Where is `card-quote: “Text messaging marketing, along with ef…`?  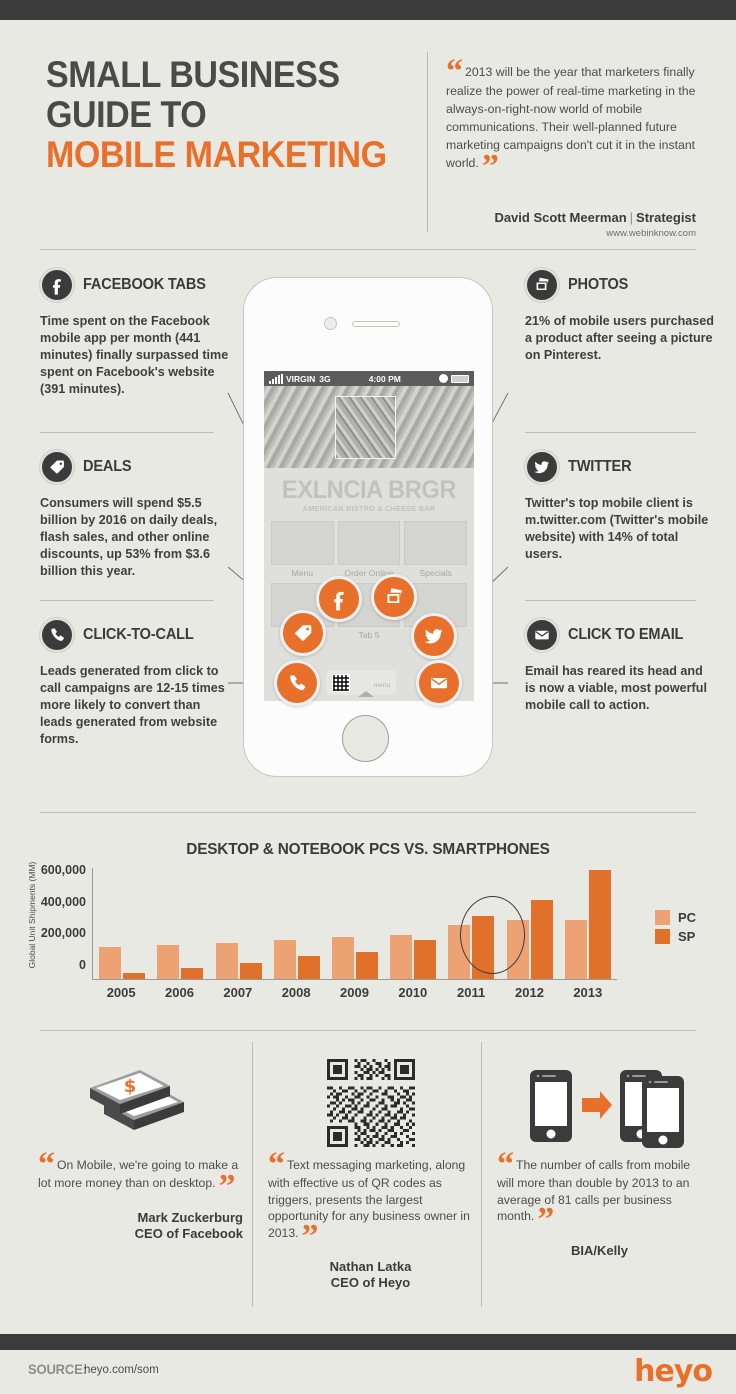
card-quote: “Text messaging marketing, along with ef… is located at coordinates (370, 1200).